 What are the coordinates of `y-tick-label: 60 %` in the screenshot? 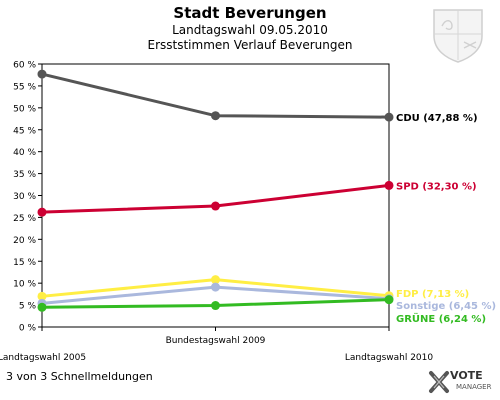 It's located at (24, 66).